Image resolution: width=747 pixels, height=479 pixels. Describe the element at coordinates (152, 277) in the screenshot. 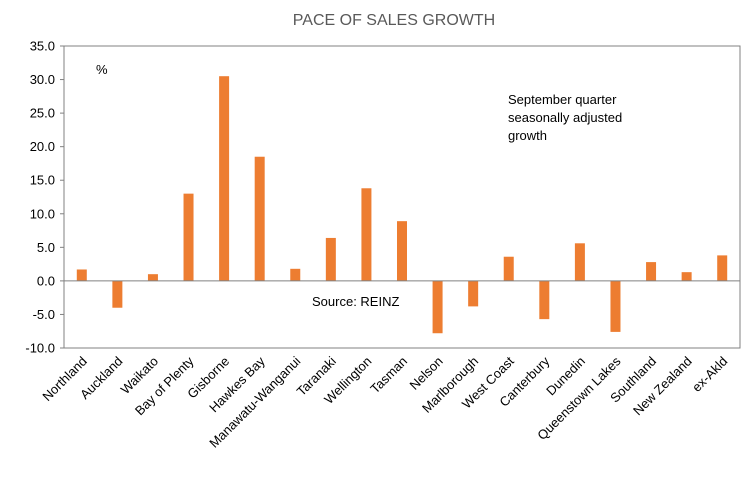

I see `bar-waikato` at that location.